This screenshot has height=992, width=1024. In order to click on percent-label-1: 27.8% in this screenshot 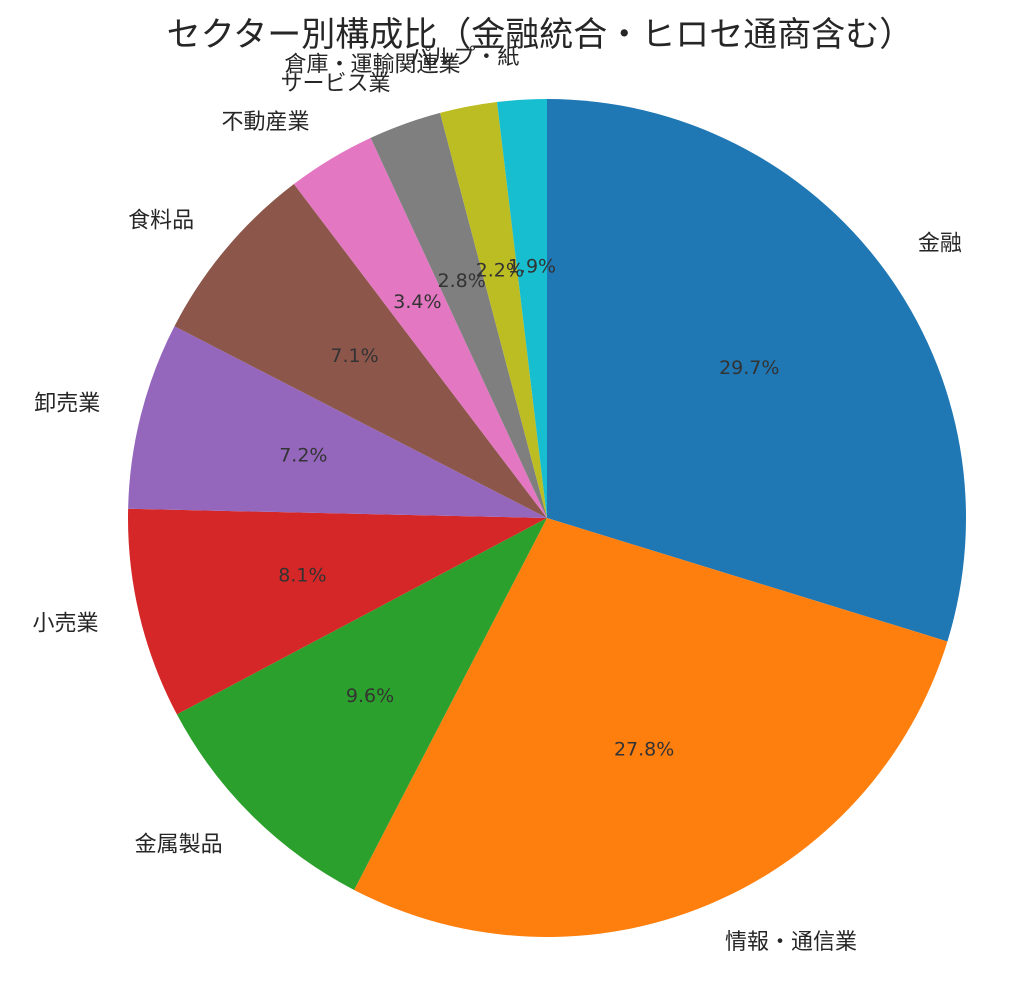, I will do `click(644, 749)`.